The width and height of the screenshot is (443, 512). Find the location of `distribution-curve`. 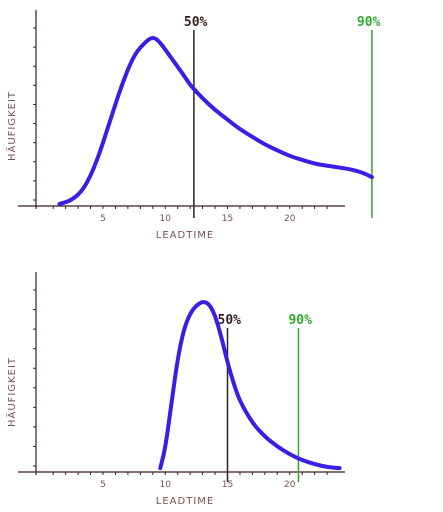

distribution-curve is located at coordinates (250, 385).